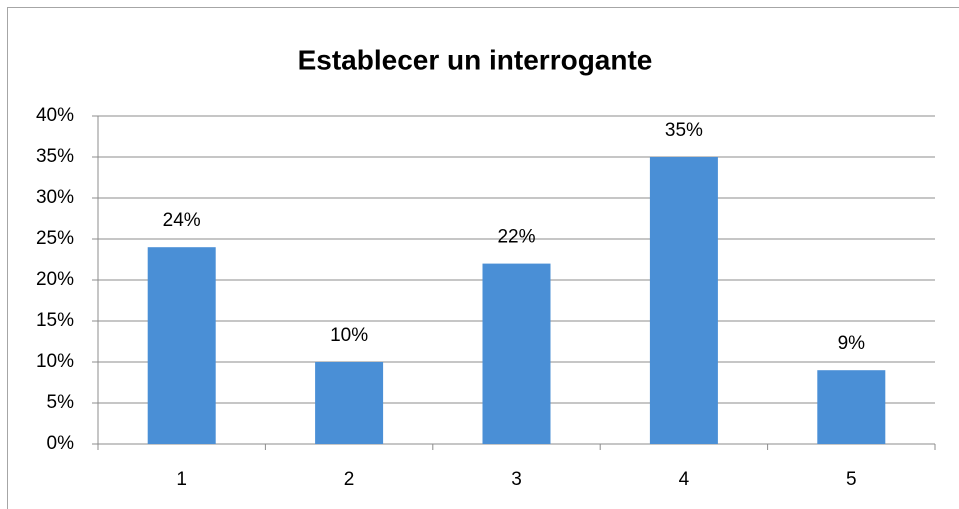  What do you see at coordinates (55, 279) in the screenshot?
I see `y-tick-label: 20%` at bounding box center [55, 279].